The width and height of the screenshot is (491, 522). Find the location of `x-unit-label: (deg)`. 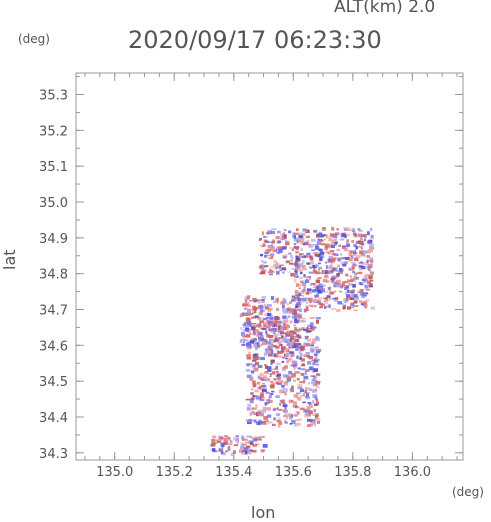

x-unit-label: (deg) is located at coordinates (468, 492).